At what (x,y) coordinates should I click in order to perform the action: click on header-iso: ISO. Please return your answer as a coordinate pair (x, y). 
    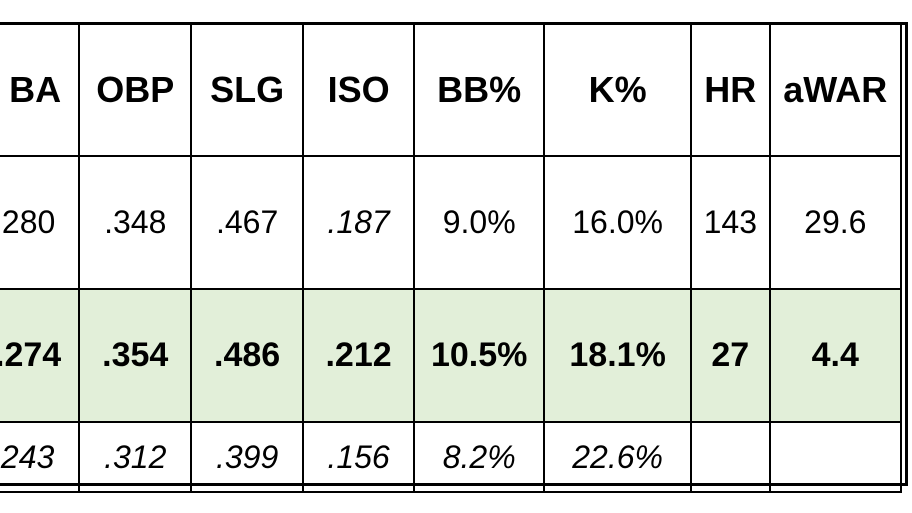
    Looking at the image, I should click on (358, 89).